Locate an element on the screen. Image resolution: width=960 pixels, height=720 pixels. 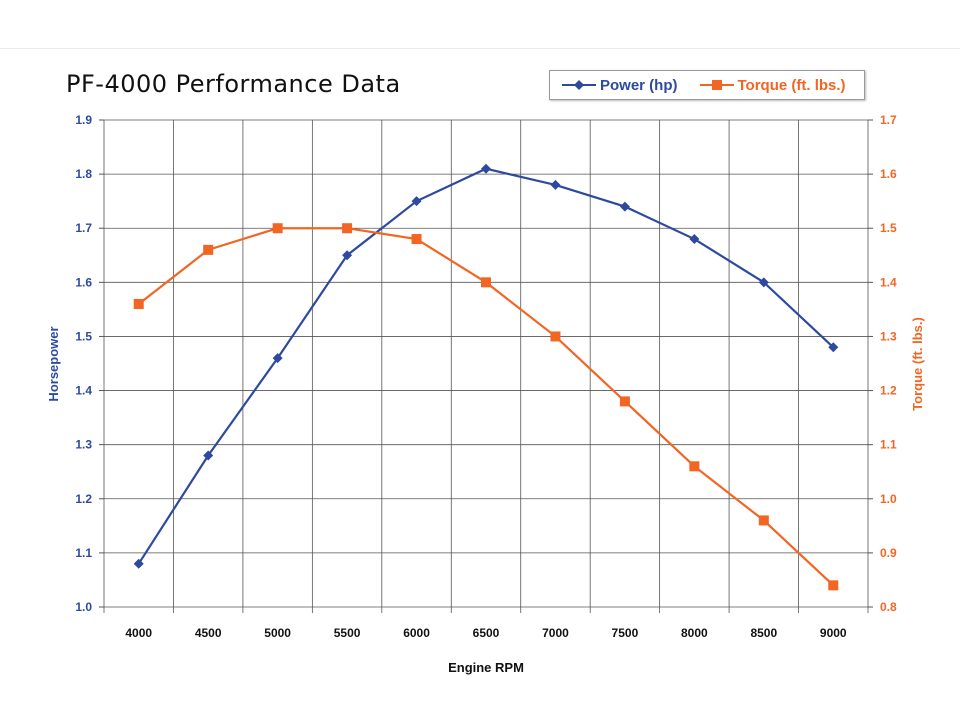
y-tick-label: 1.6 is located at coordinates (83, 282).